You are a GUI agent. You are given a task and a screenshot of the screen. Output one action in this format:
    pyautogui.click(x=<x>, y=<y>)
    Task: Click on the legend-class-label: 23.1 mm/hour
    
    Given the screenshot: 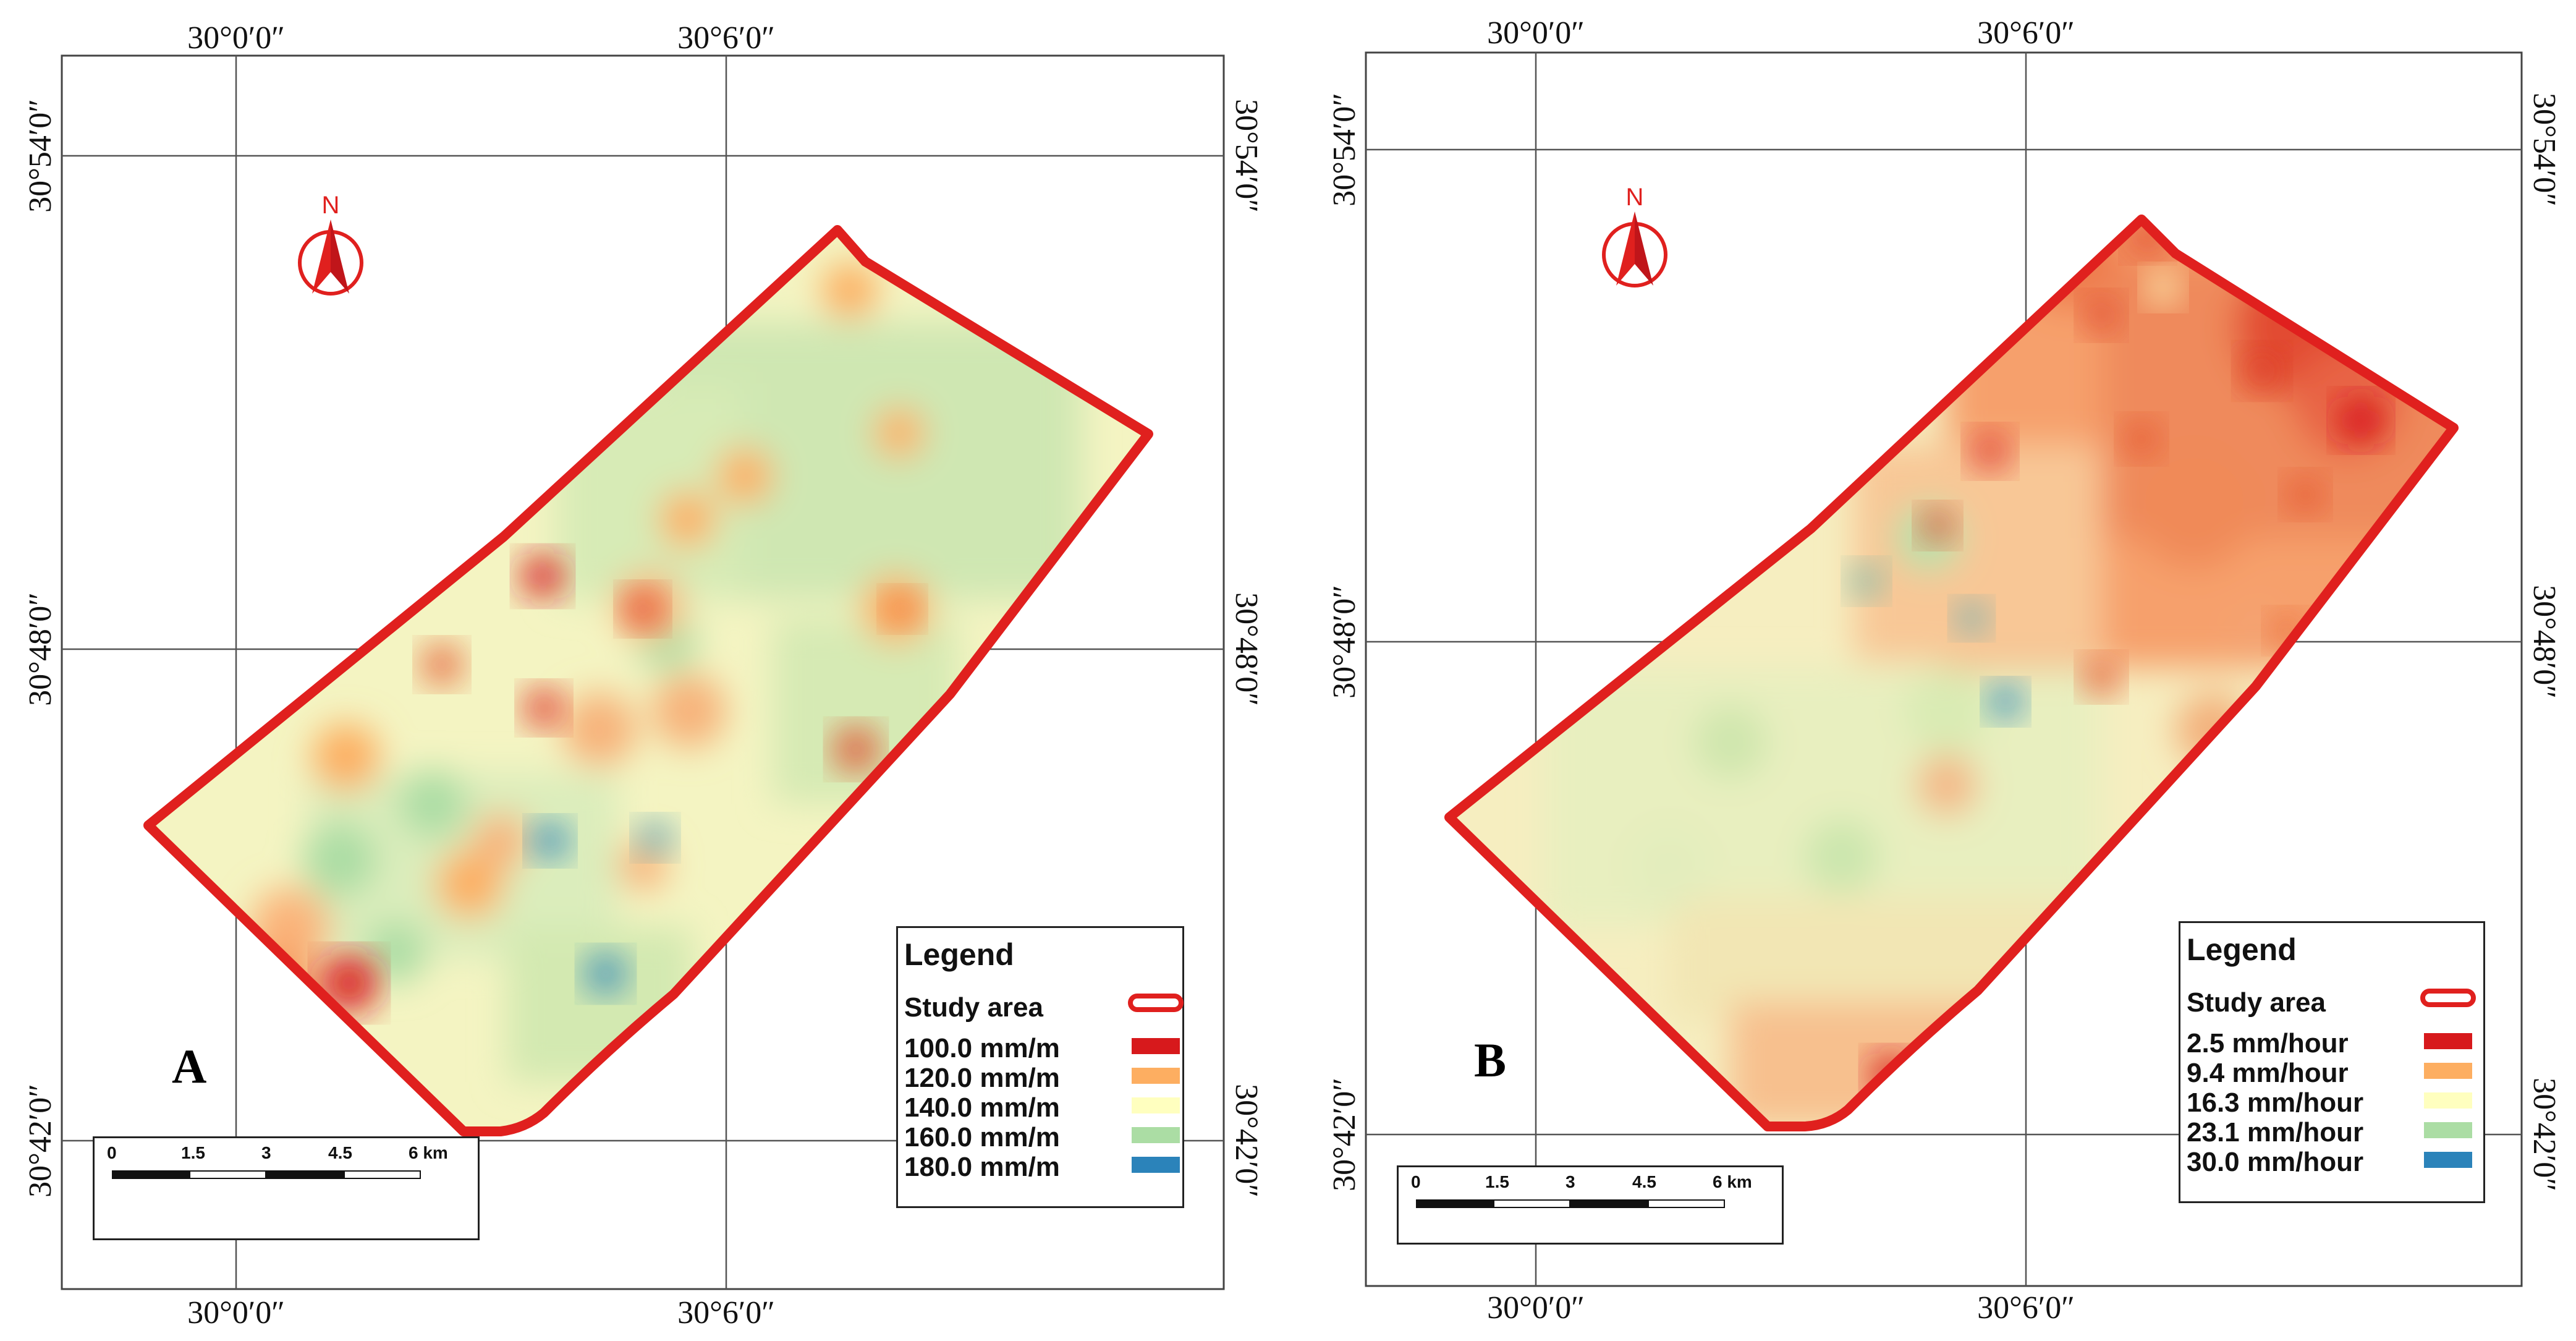 What is the action you would take?
    pyautogui.click(x=2275, y=1132)
    